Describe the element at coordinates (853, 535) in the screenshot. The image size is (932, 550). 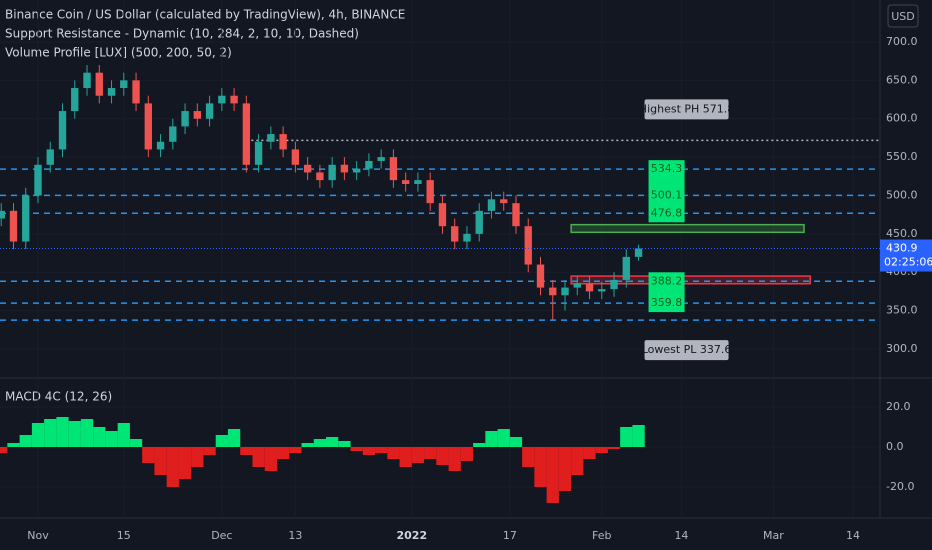
I see `x-tick-label: 14` at that location.